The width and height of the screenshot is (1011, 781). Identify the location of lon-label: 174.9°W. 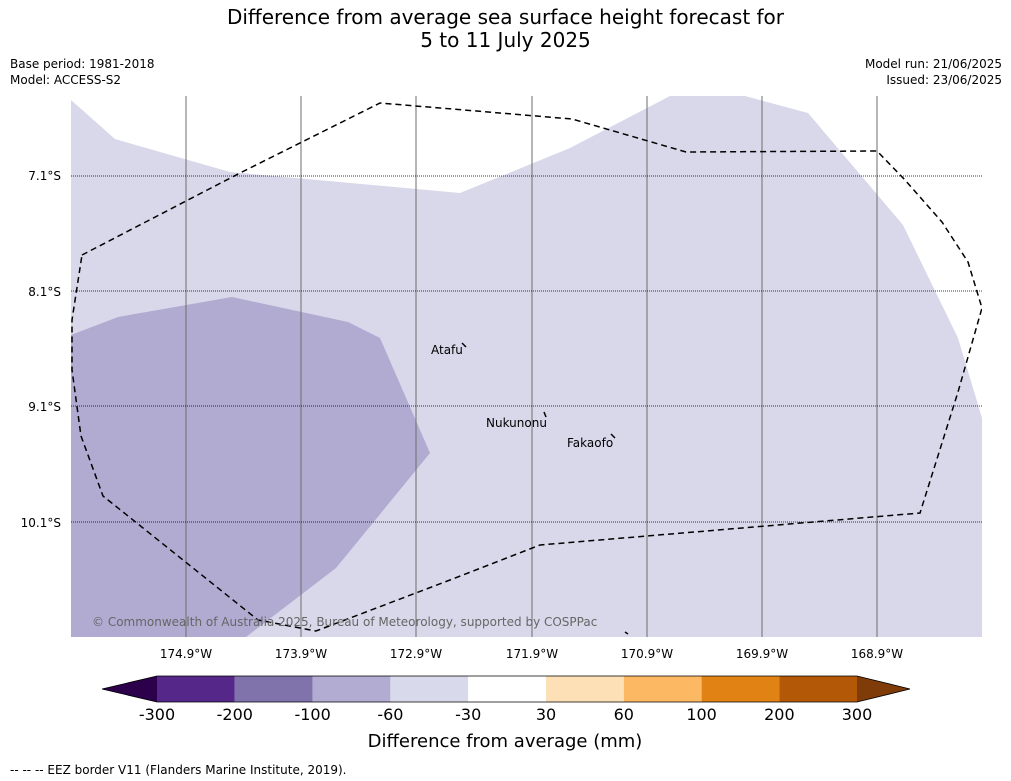
(186, 654).